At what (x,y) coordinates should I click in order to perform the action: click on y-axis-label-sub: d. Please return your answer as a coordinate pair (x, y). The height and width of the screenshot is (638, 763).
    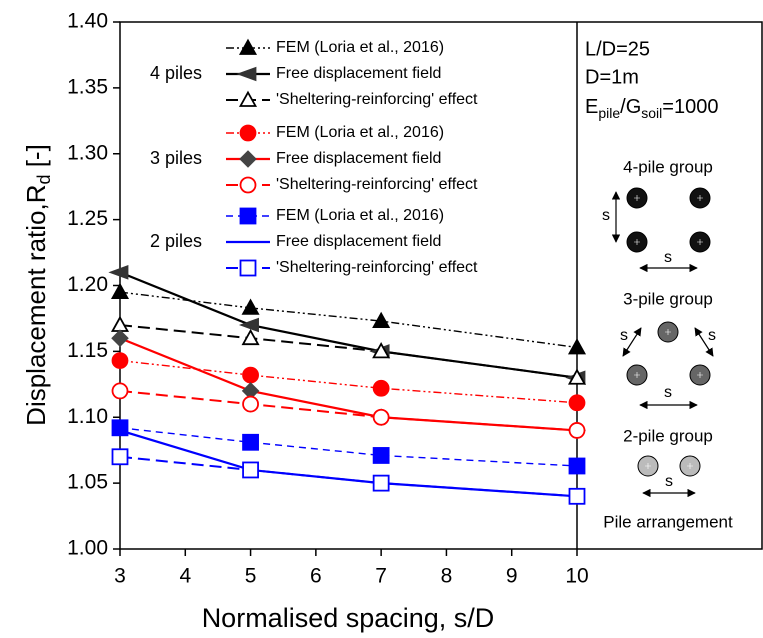
    Looking at the image, I should click on (44, 180).